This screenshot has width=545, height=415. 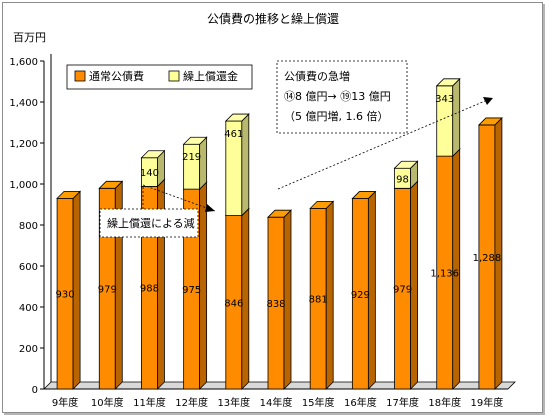 I want to click on value-label-regular: 881, so click(x=318, y=300).